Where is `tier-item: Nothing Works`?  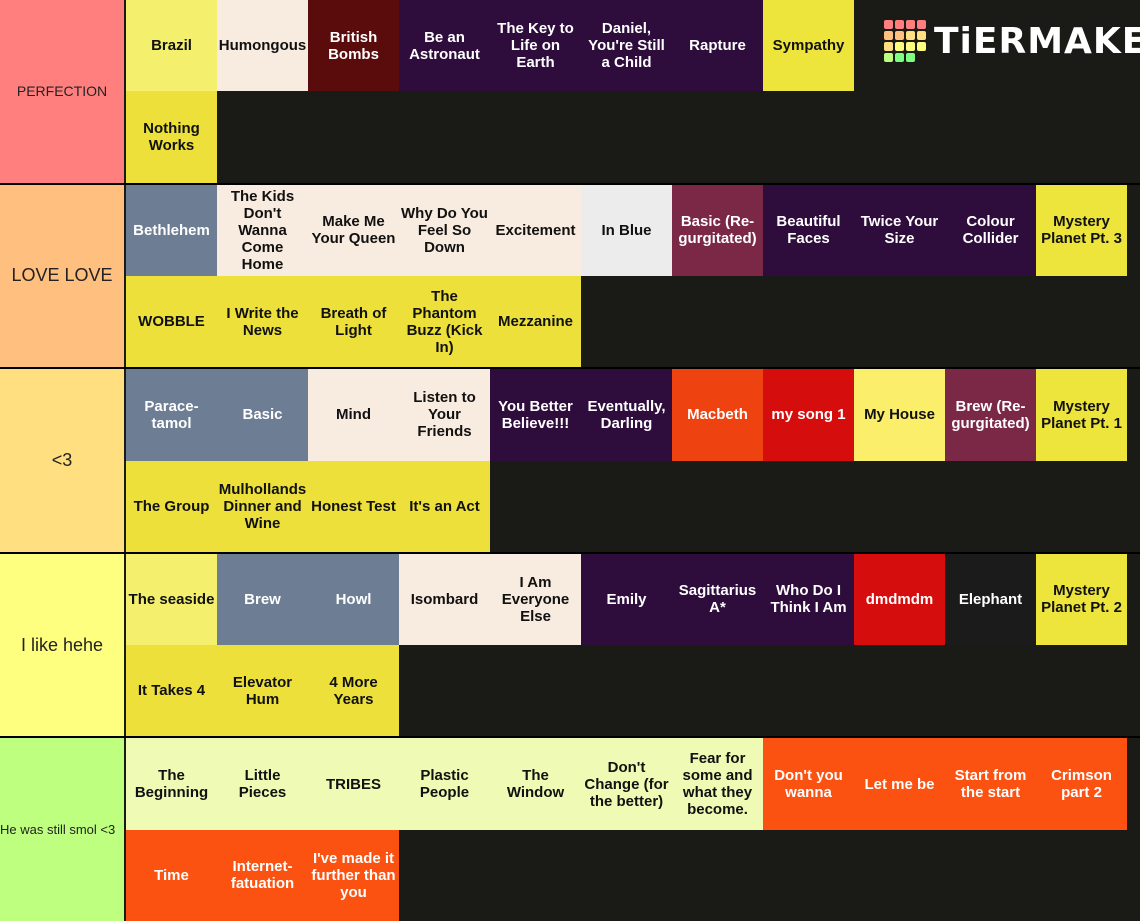 tier-item: Nothing Works is located at coordinates (171, 137).